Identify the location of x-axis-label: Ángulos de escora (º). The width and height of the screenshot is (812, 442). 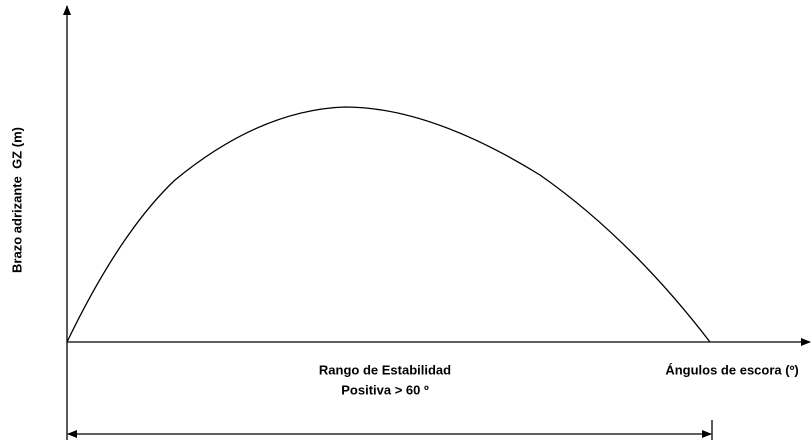
(731, 369).